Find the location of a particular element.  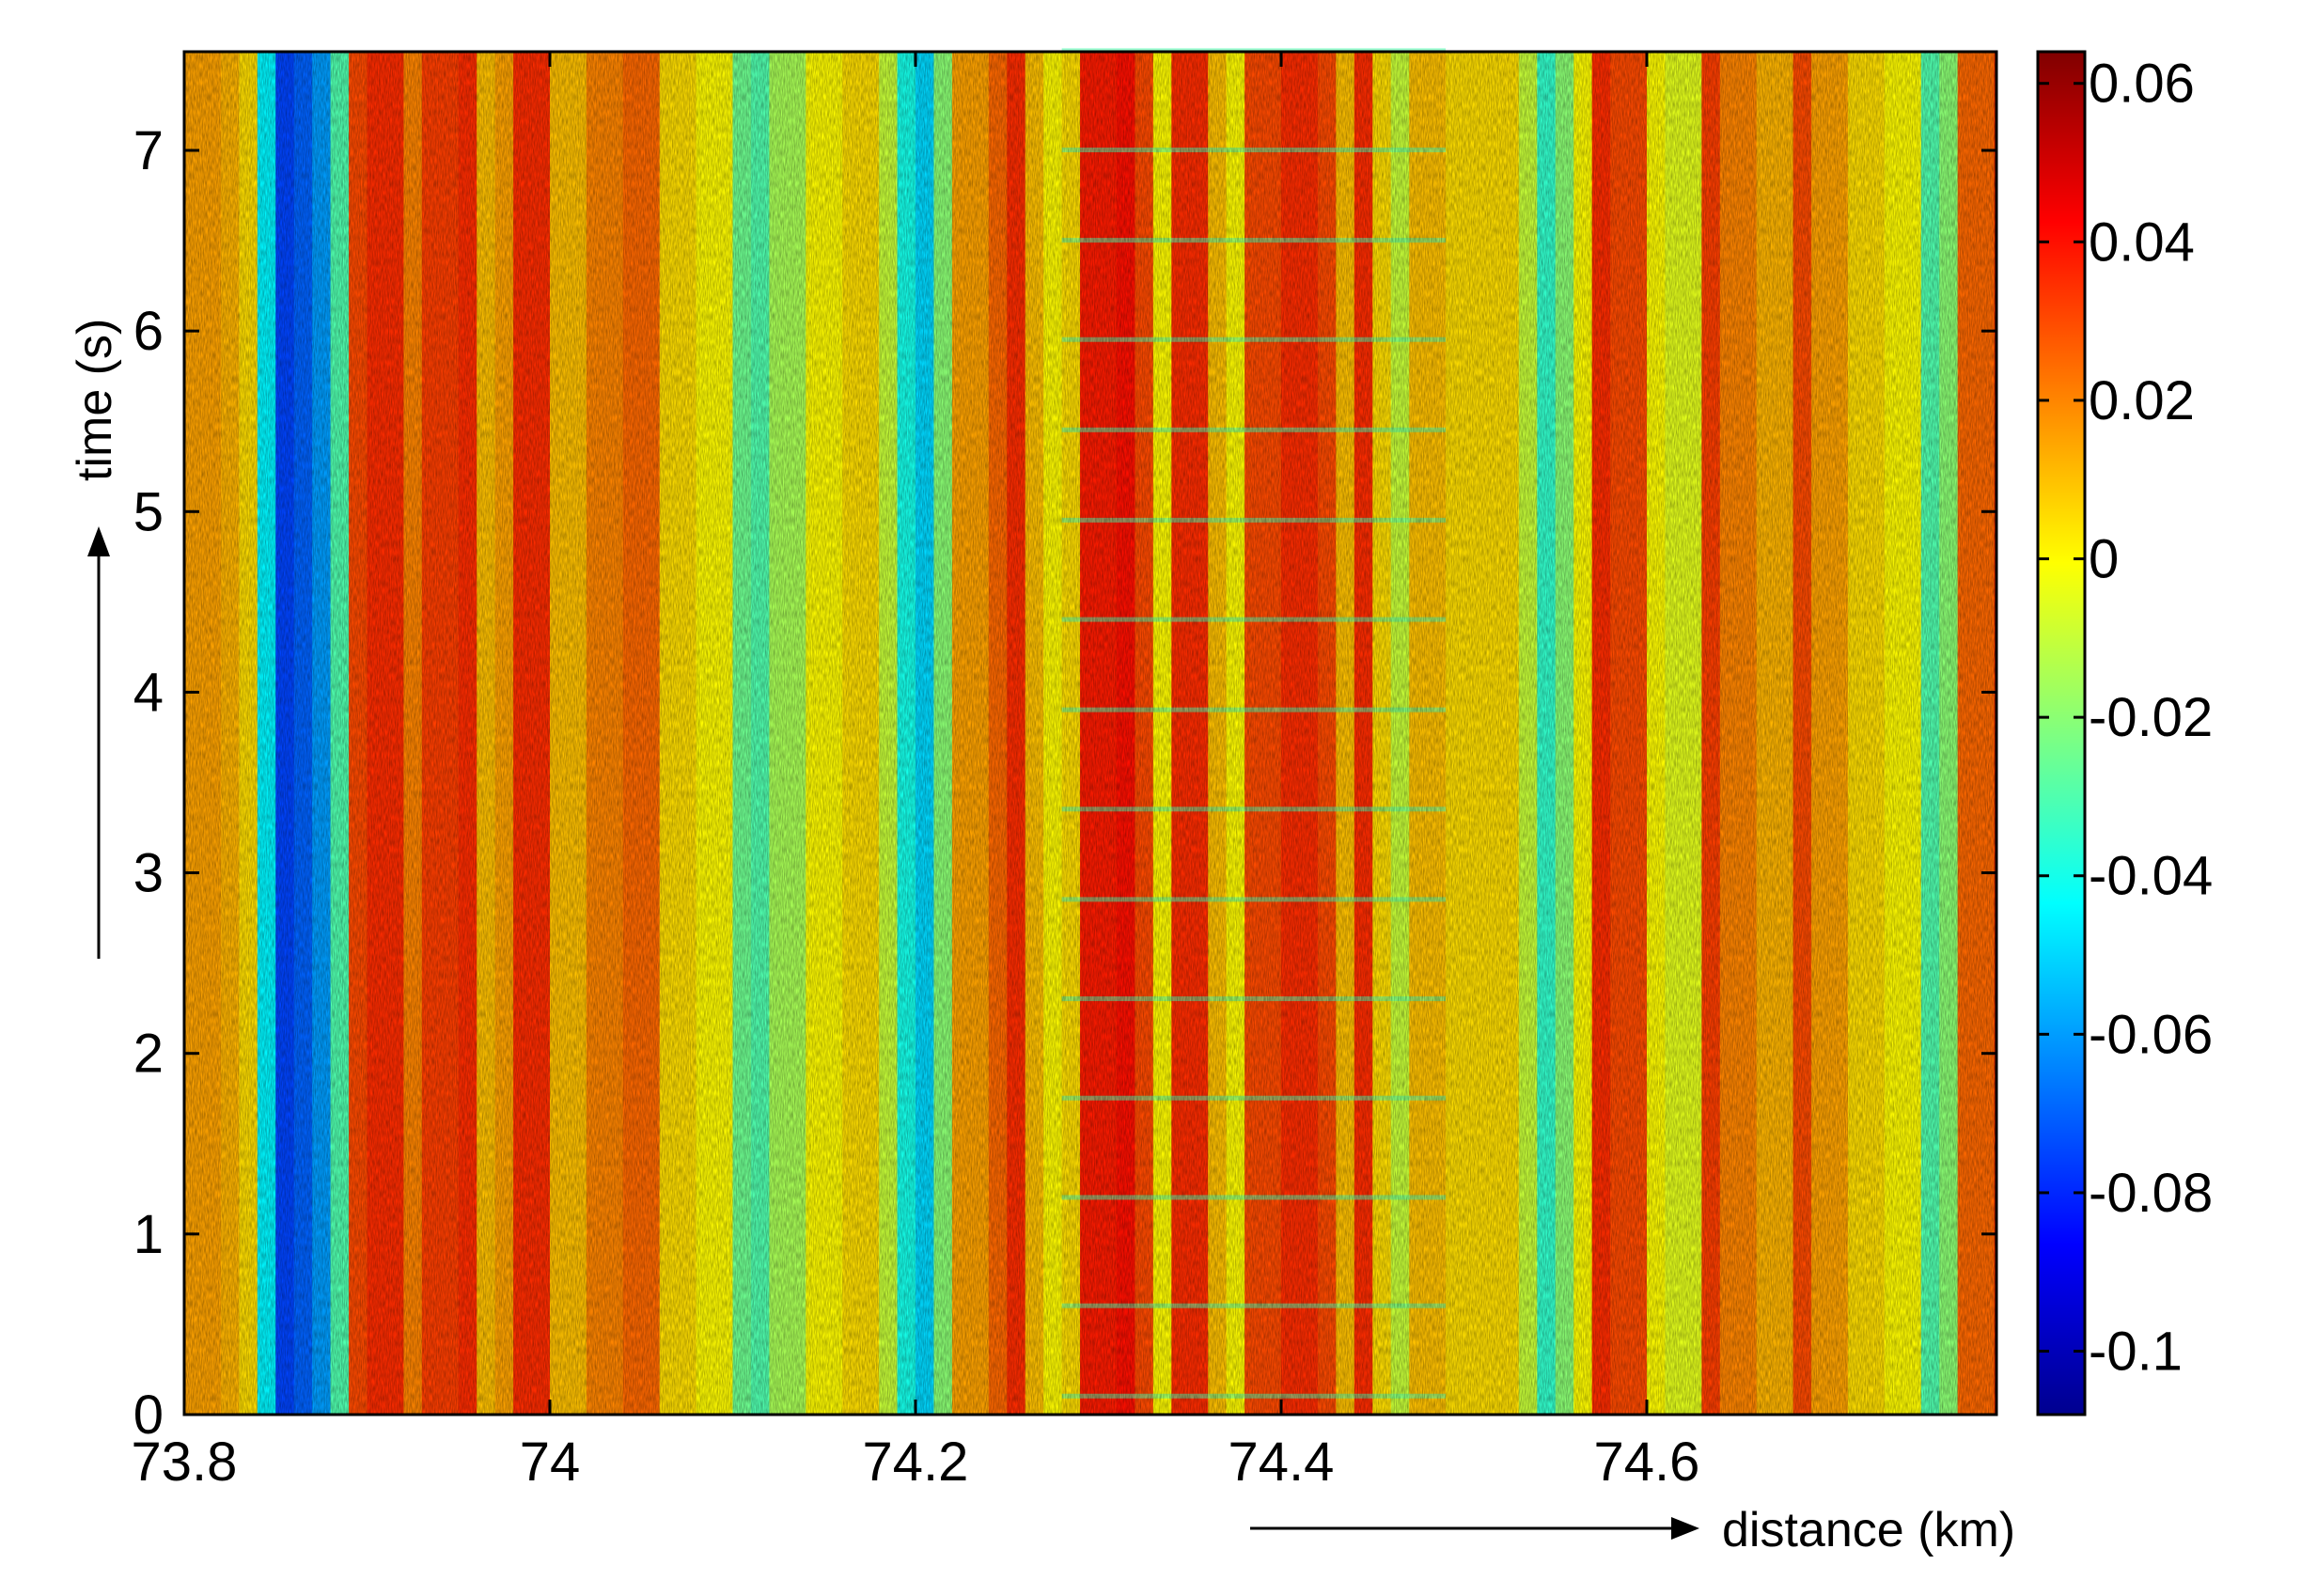

colorbar-tick-label: 0.06 is located at coordinates (2142, 84).